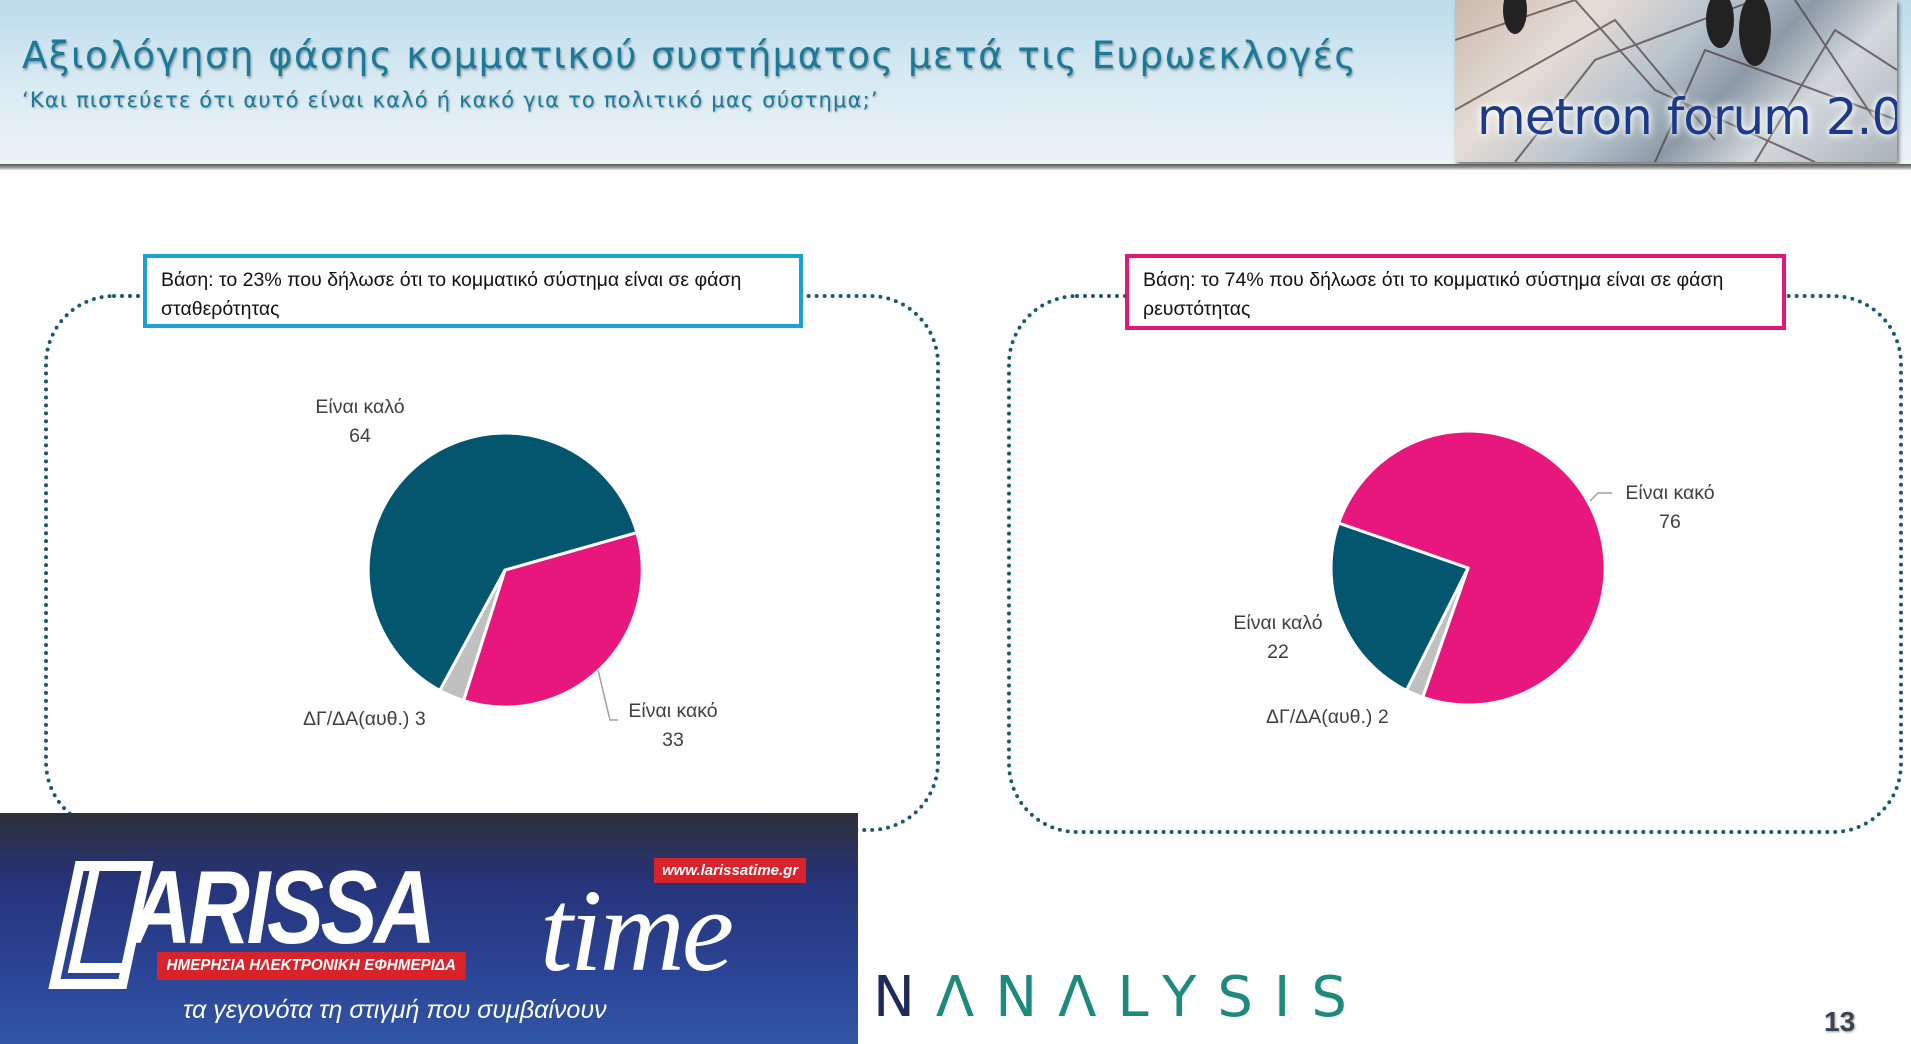 This screenshot has height=1044, width=1911. I want to click on left-slice-good, so click(502, 562).